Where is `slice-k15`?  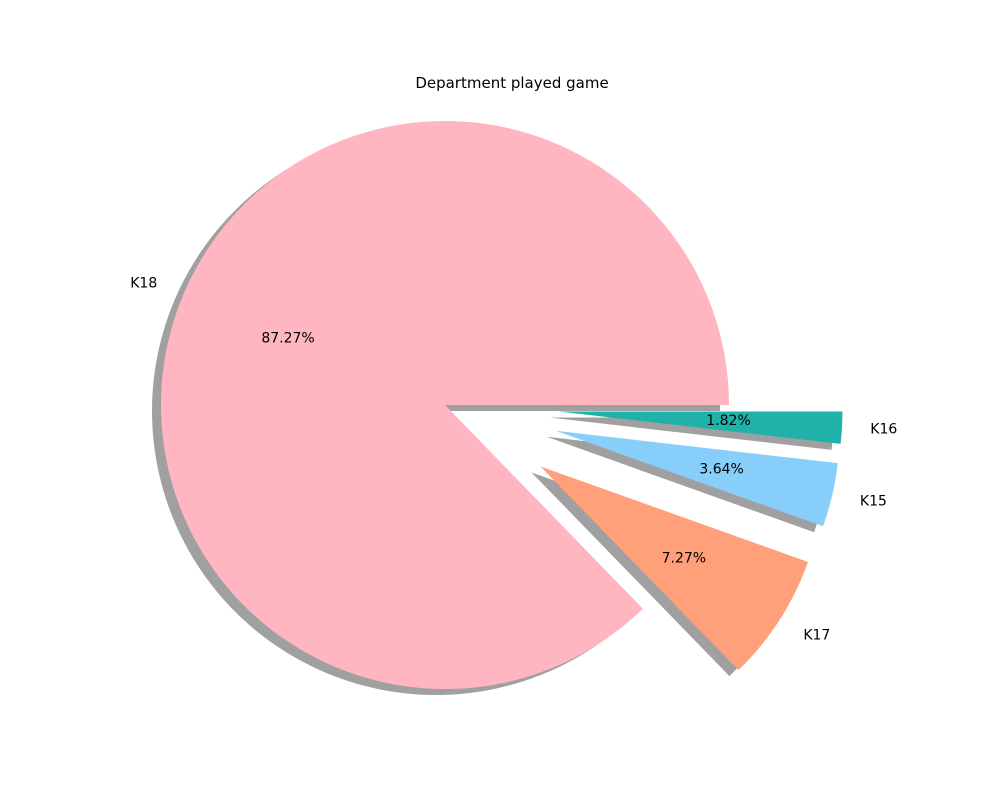
slice-k15 is located at coordinates (696, 478).